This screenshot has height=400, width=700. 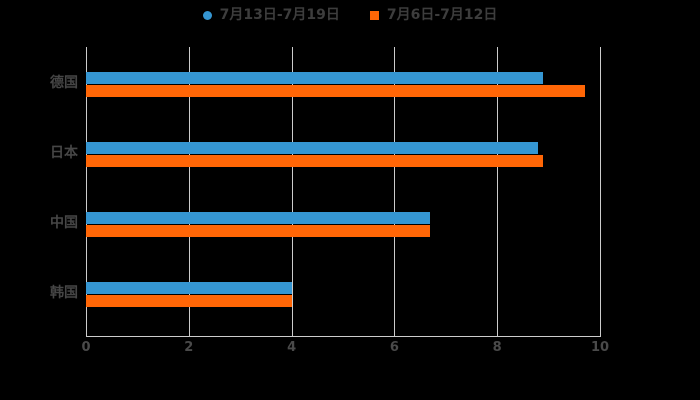 I want to click on y-axis-label-中国: 中国, so click(x=64, y=223).